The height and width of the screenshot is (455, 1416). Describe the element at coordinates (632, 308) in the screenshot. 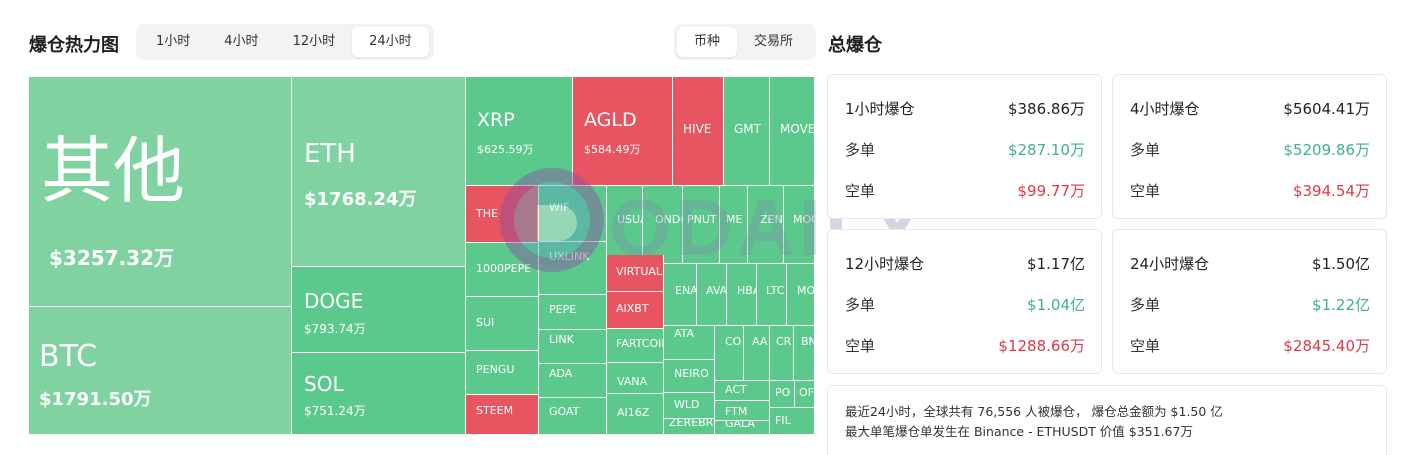

I see `cell-symbol: AIXBT` at that location.